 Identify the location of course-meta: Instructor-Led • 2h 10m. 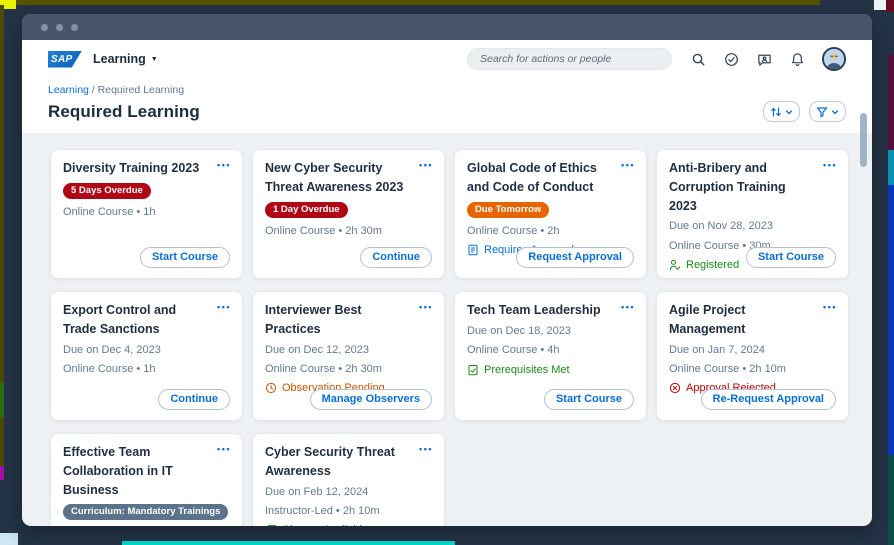
(322, 510).